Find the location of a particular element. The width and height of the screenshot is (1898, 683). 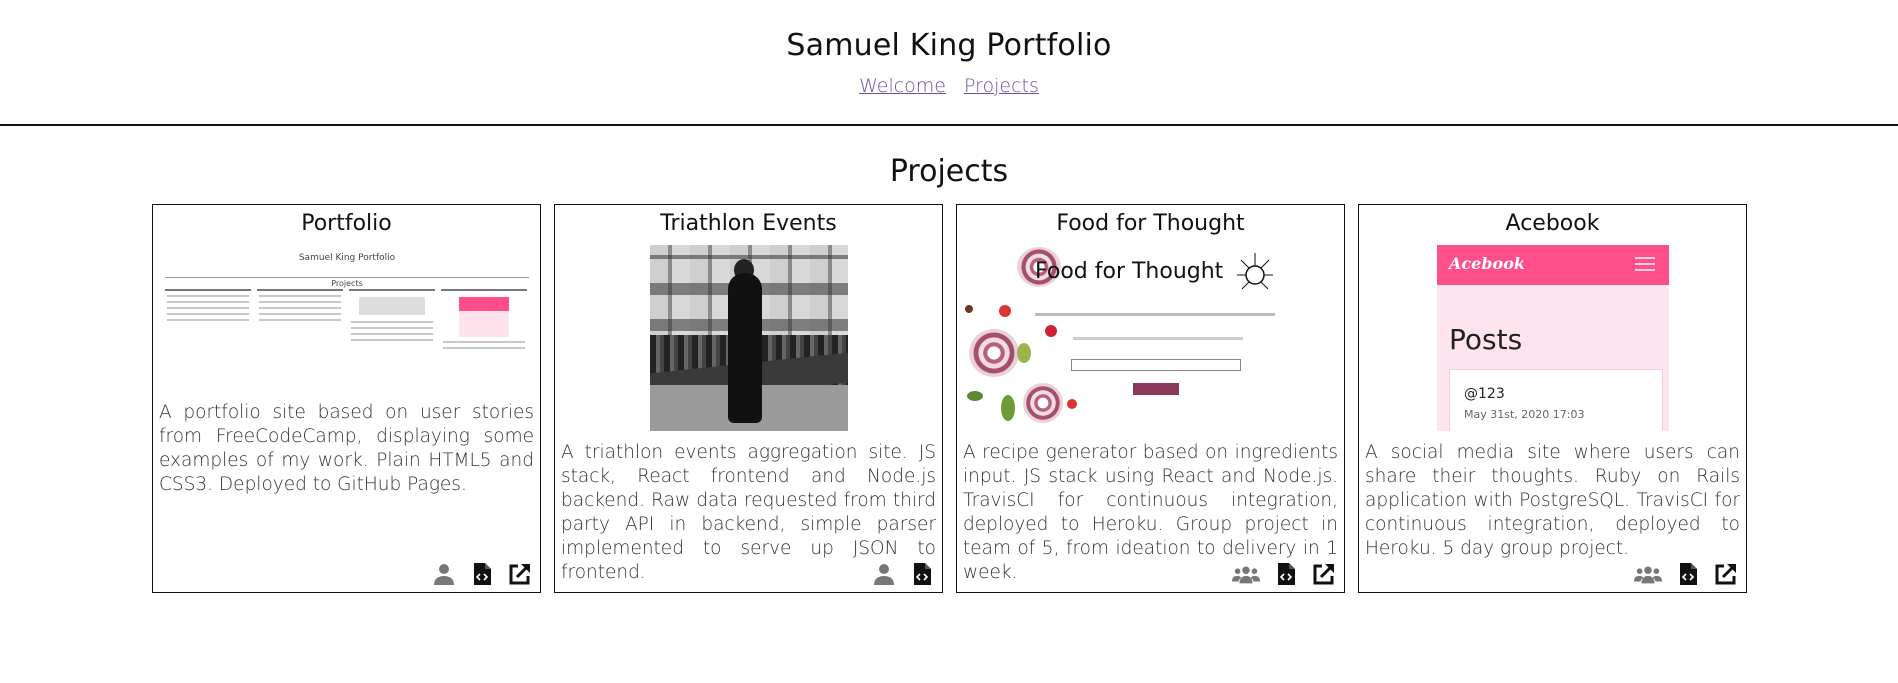

nav-link-projects: Projects is located at coordinates (1001, 86).